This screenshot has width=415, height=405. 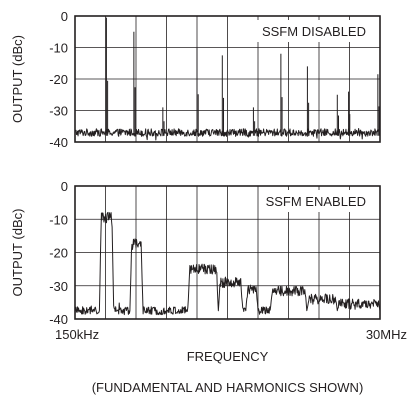 I want to click on y-ticks-ssfm-enabled: 0 -10 -20 -30 -40, so click(x=58, y=253).